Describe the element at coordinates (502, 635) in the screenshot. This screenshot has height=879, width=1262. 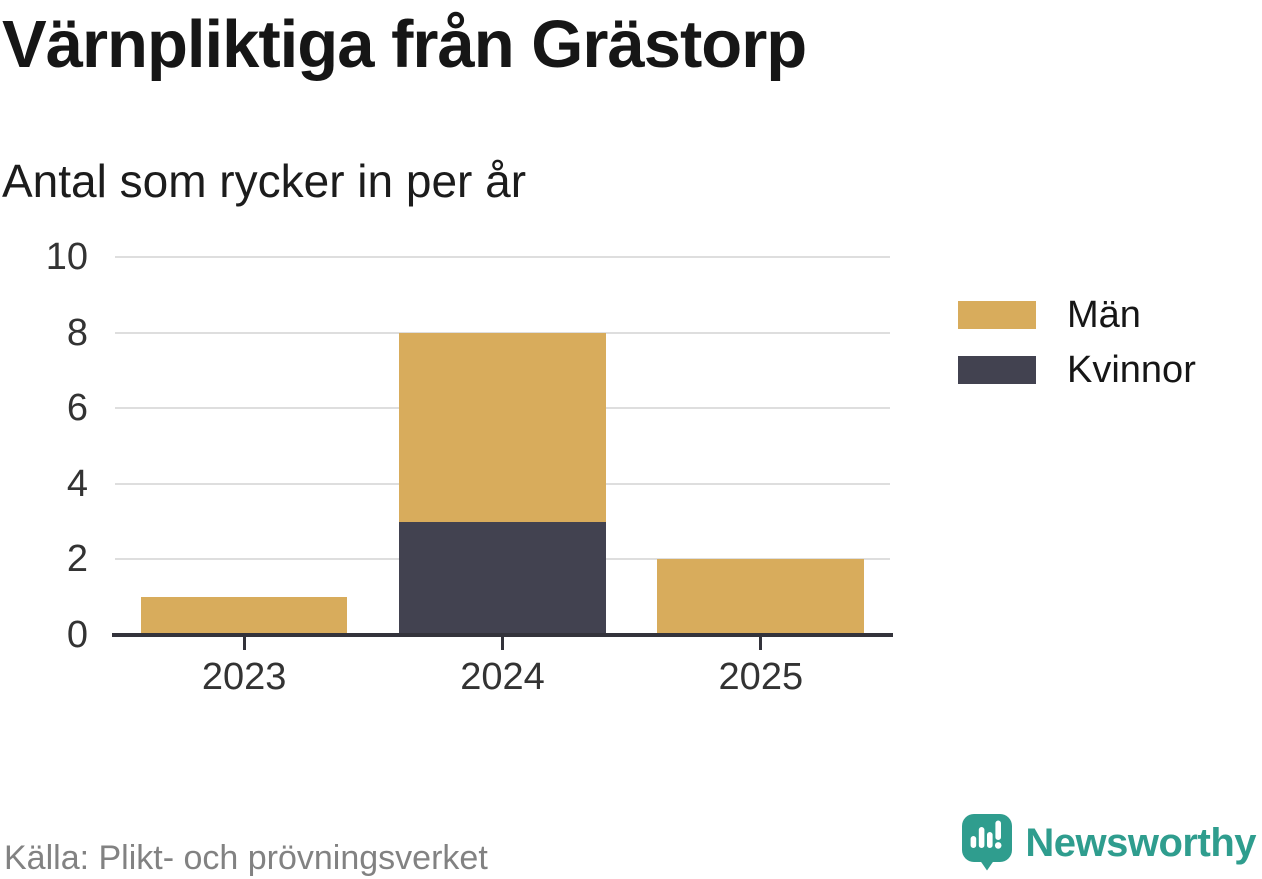
I see `x-axis-line` at that location.